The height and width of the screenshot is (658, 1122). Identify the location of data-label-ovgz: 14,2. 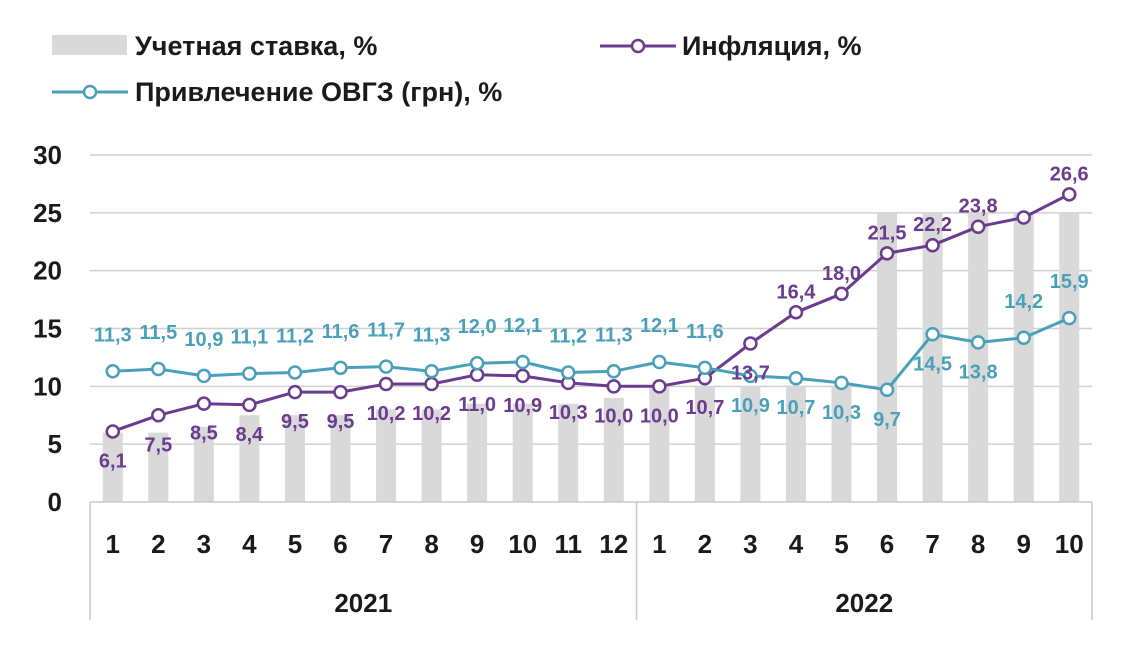
(1023, 302).